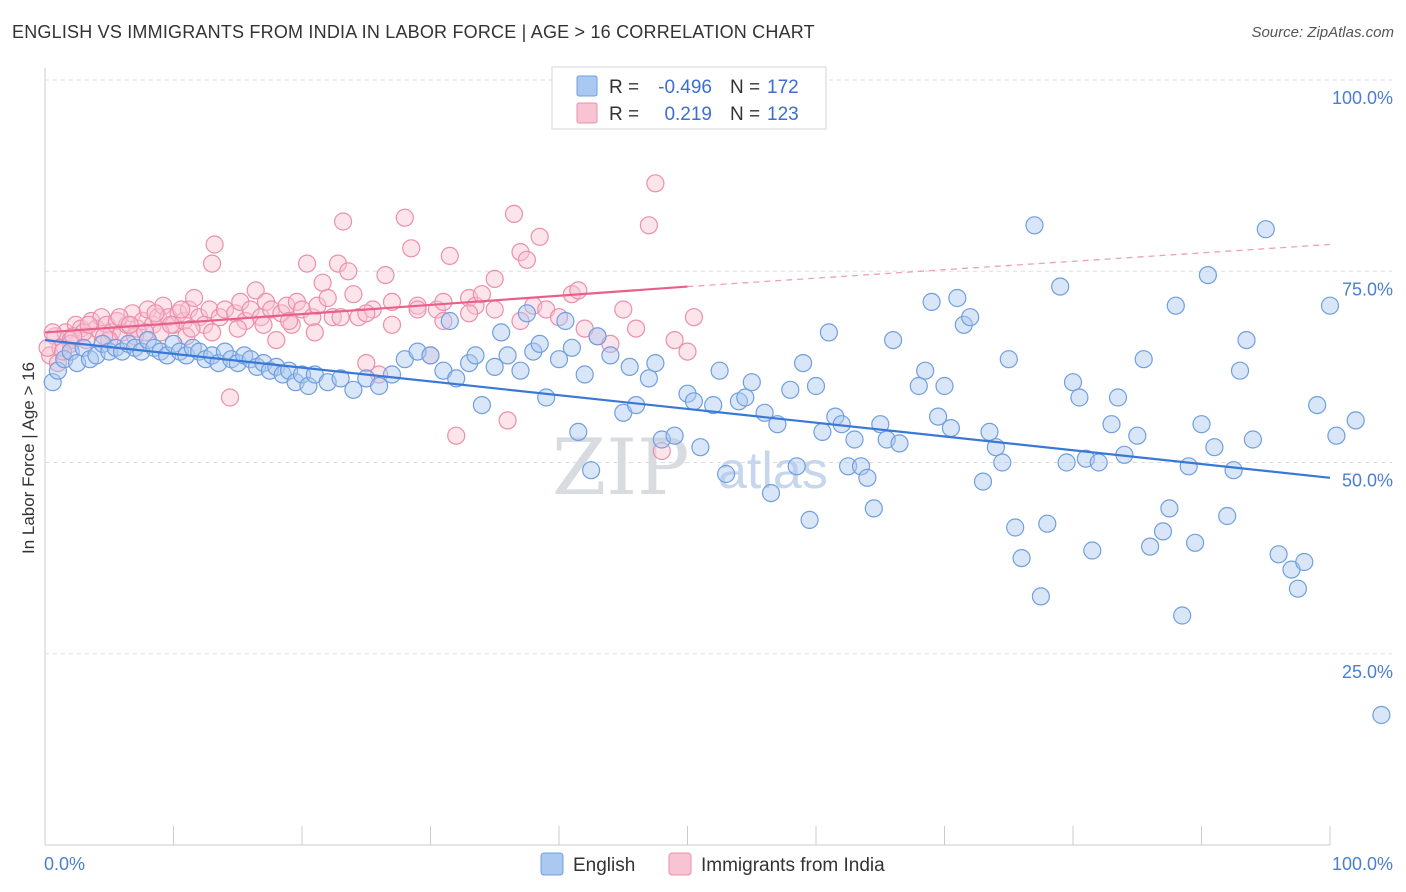  I want to click on english-trend-line, so click(687, 409).